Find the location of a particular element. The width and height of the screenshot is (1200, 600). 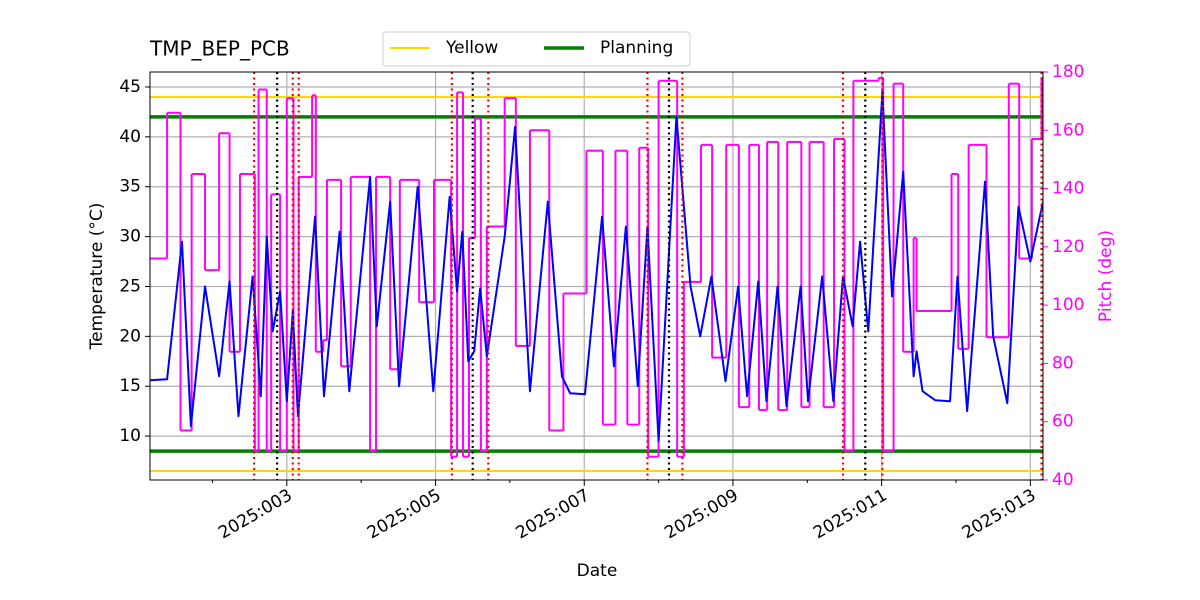

legend-box is located at coordinates (536, 49).